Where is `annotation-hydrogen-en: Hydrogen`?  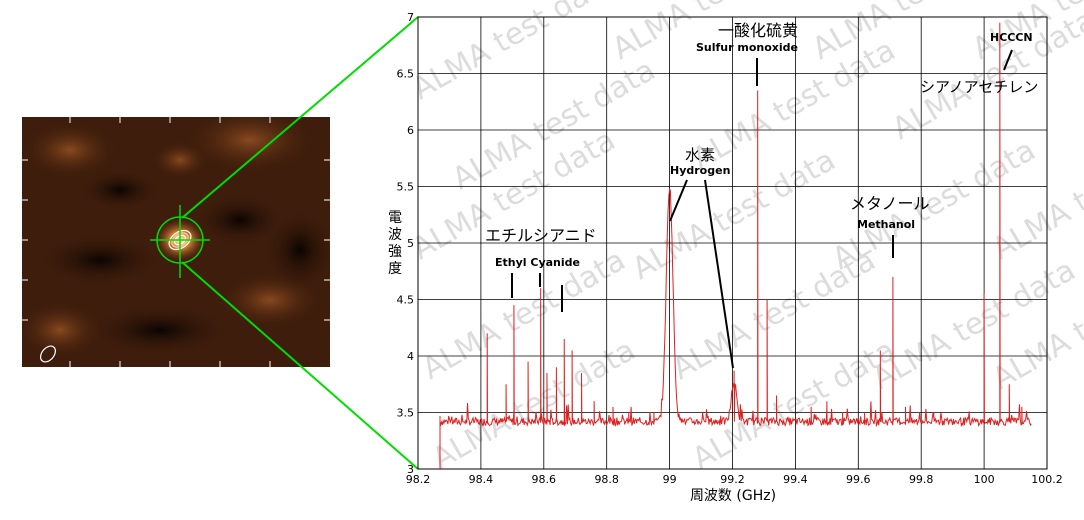 annotation-hydrogen-en: Hydrogen is located at coordinates (700, 170).